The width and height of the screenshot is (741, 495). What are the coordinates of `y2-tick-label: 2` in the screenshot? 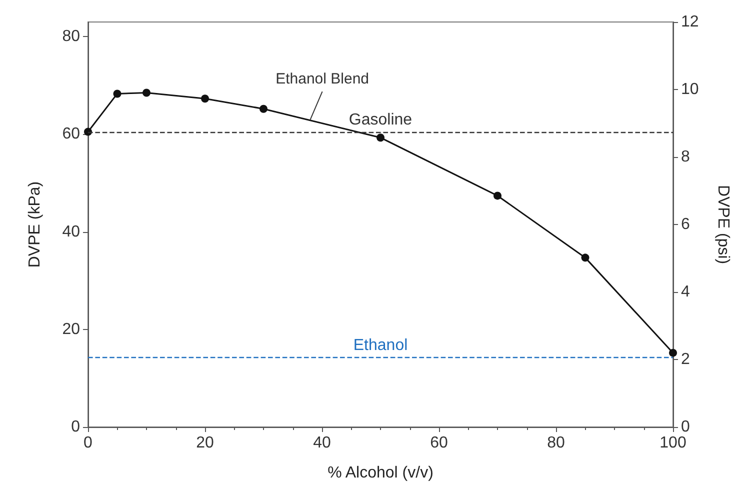 It's located at (685, 359).